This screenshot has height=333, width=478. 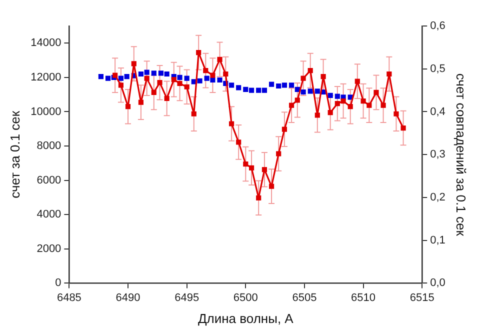 I want to click on y-tick-label: 6000, so click(x=49, y=180).